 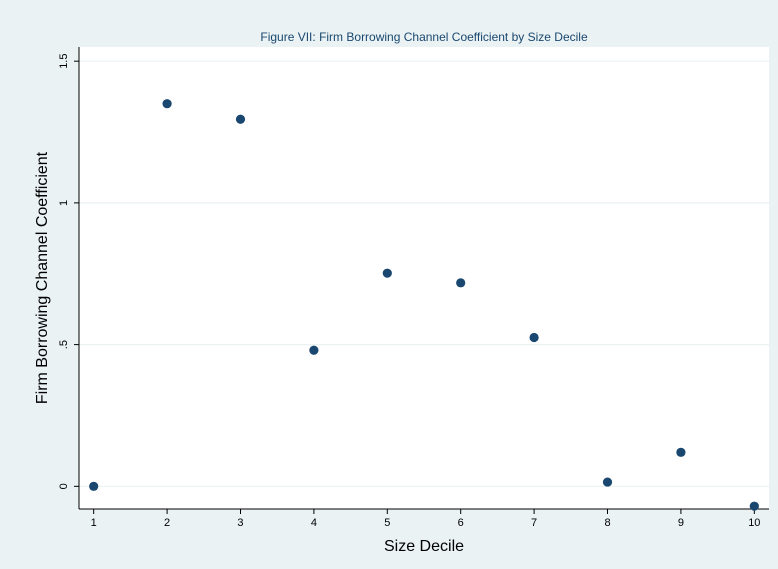 I want to click on x-tick-label: 6, so click(x=461, y=523).